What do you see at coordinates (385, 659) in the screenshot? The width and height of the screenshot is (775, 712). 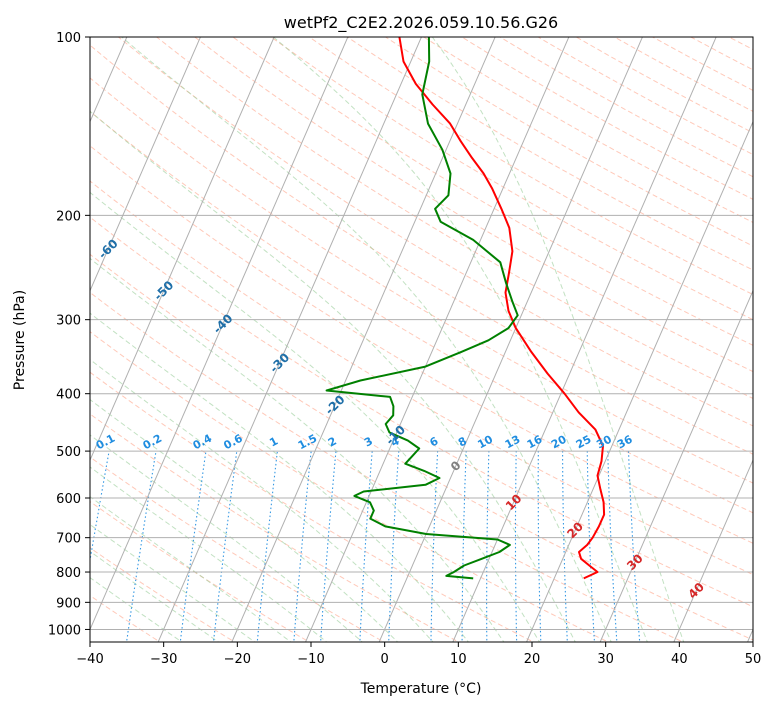 I see `x-tick-label: 0` at bounding box center [385, 659].